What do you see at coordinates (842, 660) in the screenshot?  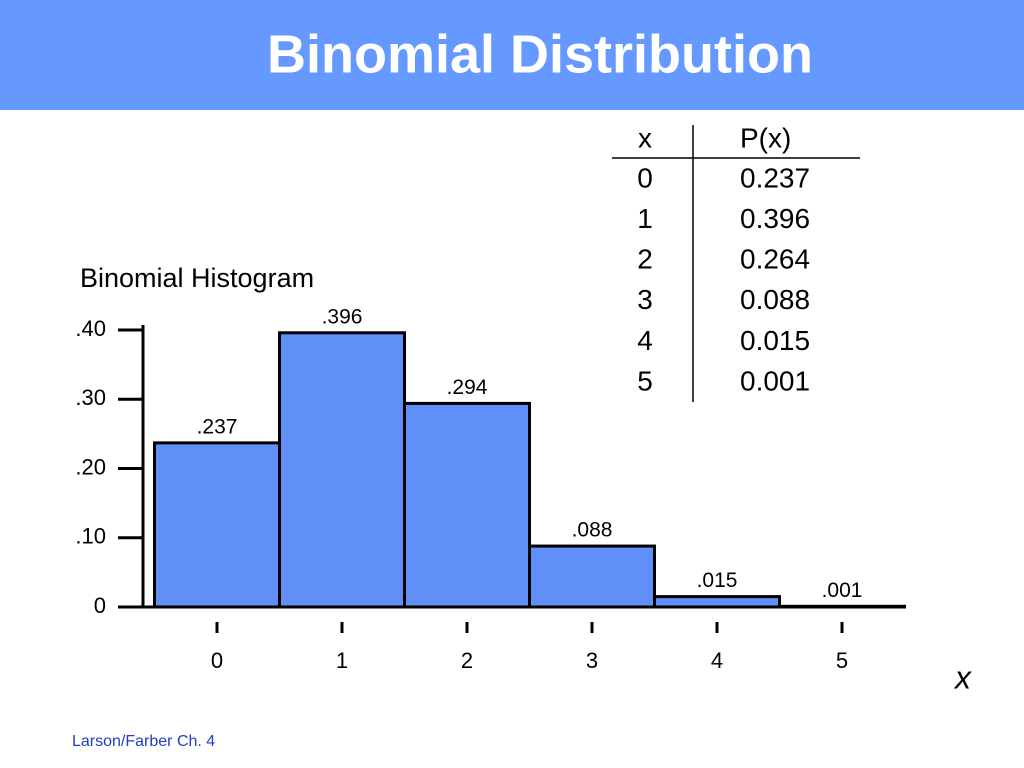 I see `x-tick-label: 5` at bounding box center [842, 660].